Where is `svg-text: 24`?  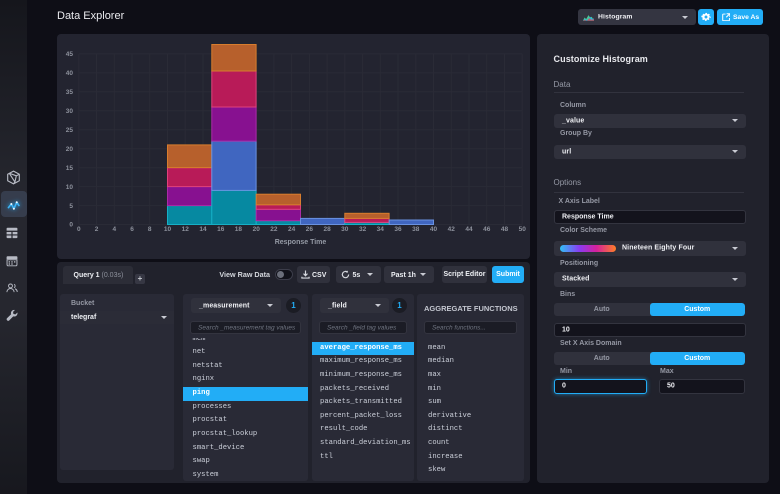
svg-text: 24 is located at coordinates (292, 229).